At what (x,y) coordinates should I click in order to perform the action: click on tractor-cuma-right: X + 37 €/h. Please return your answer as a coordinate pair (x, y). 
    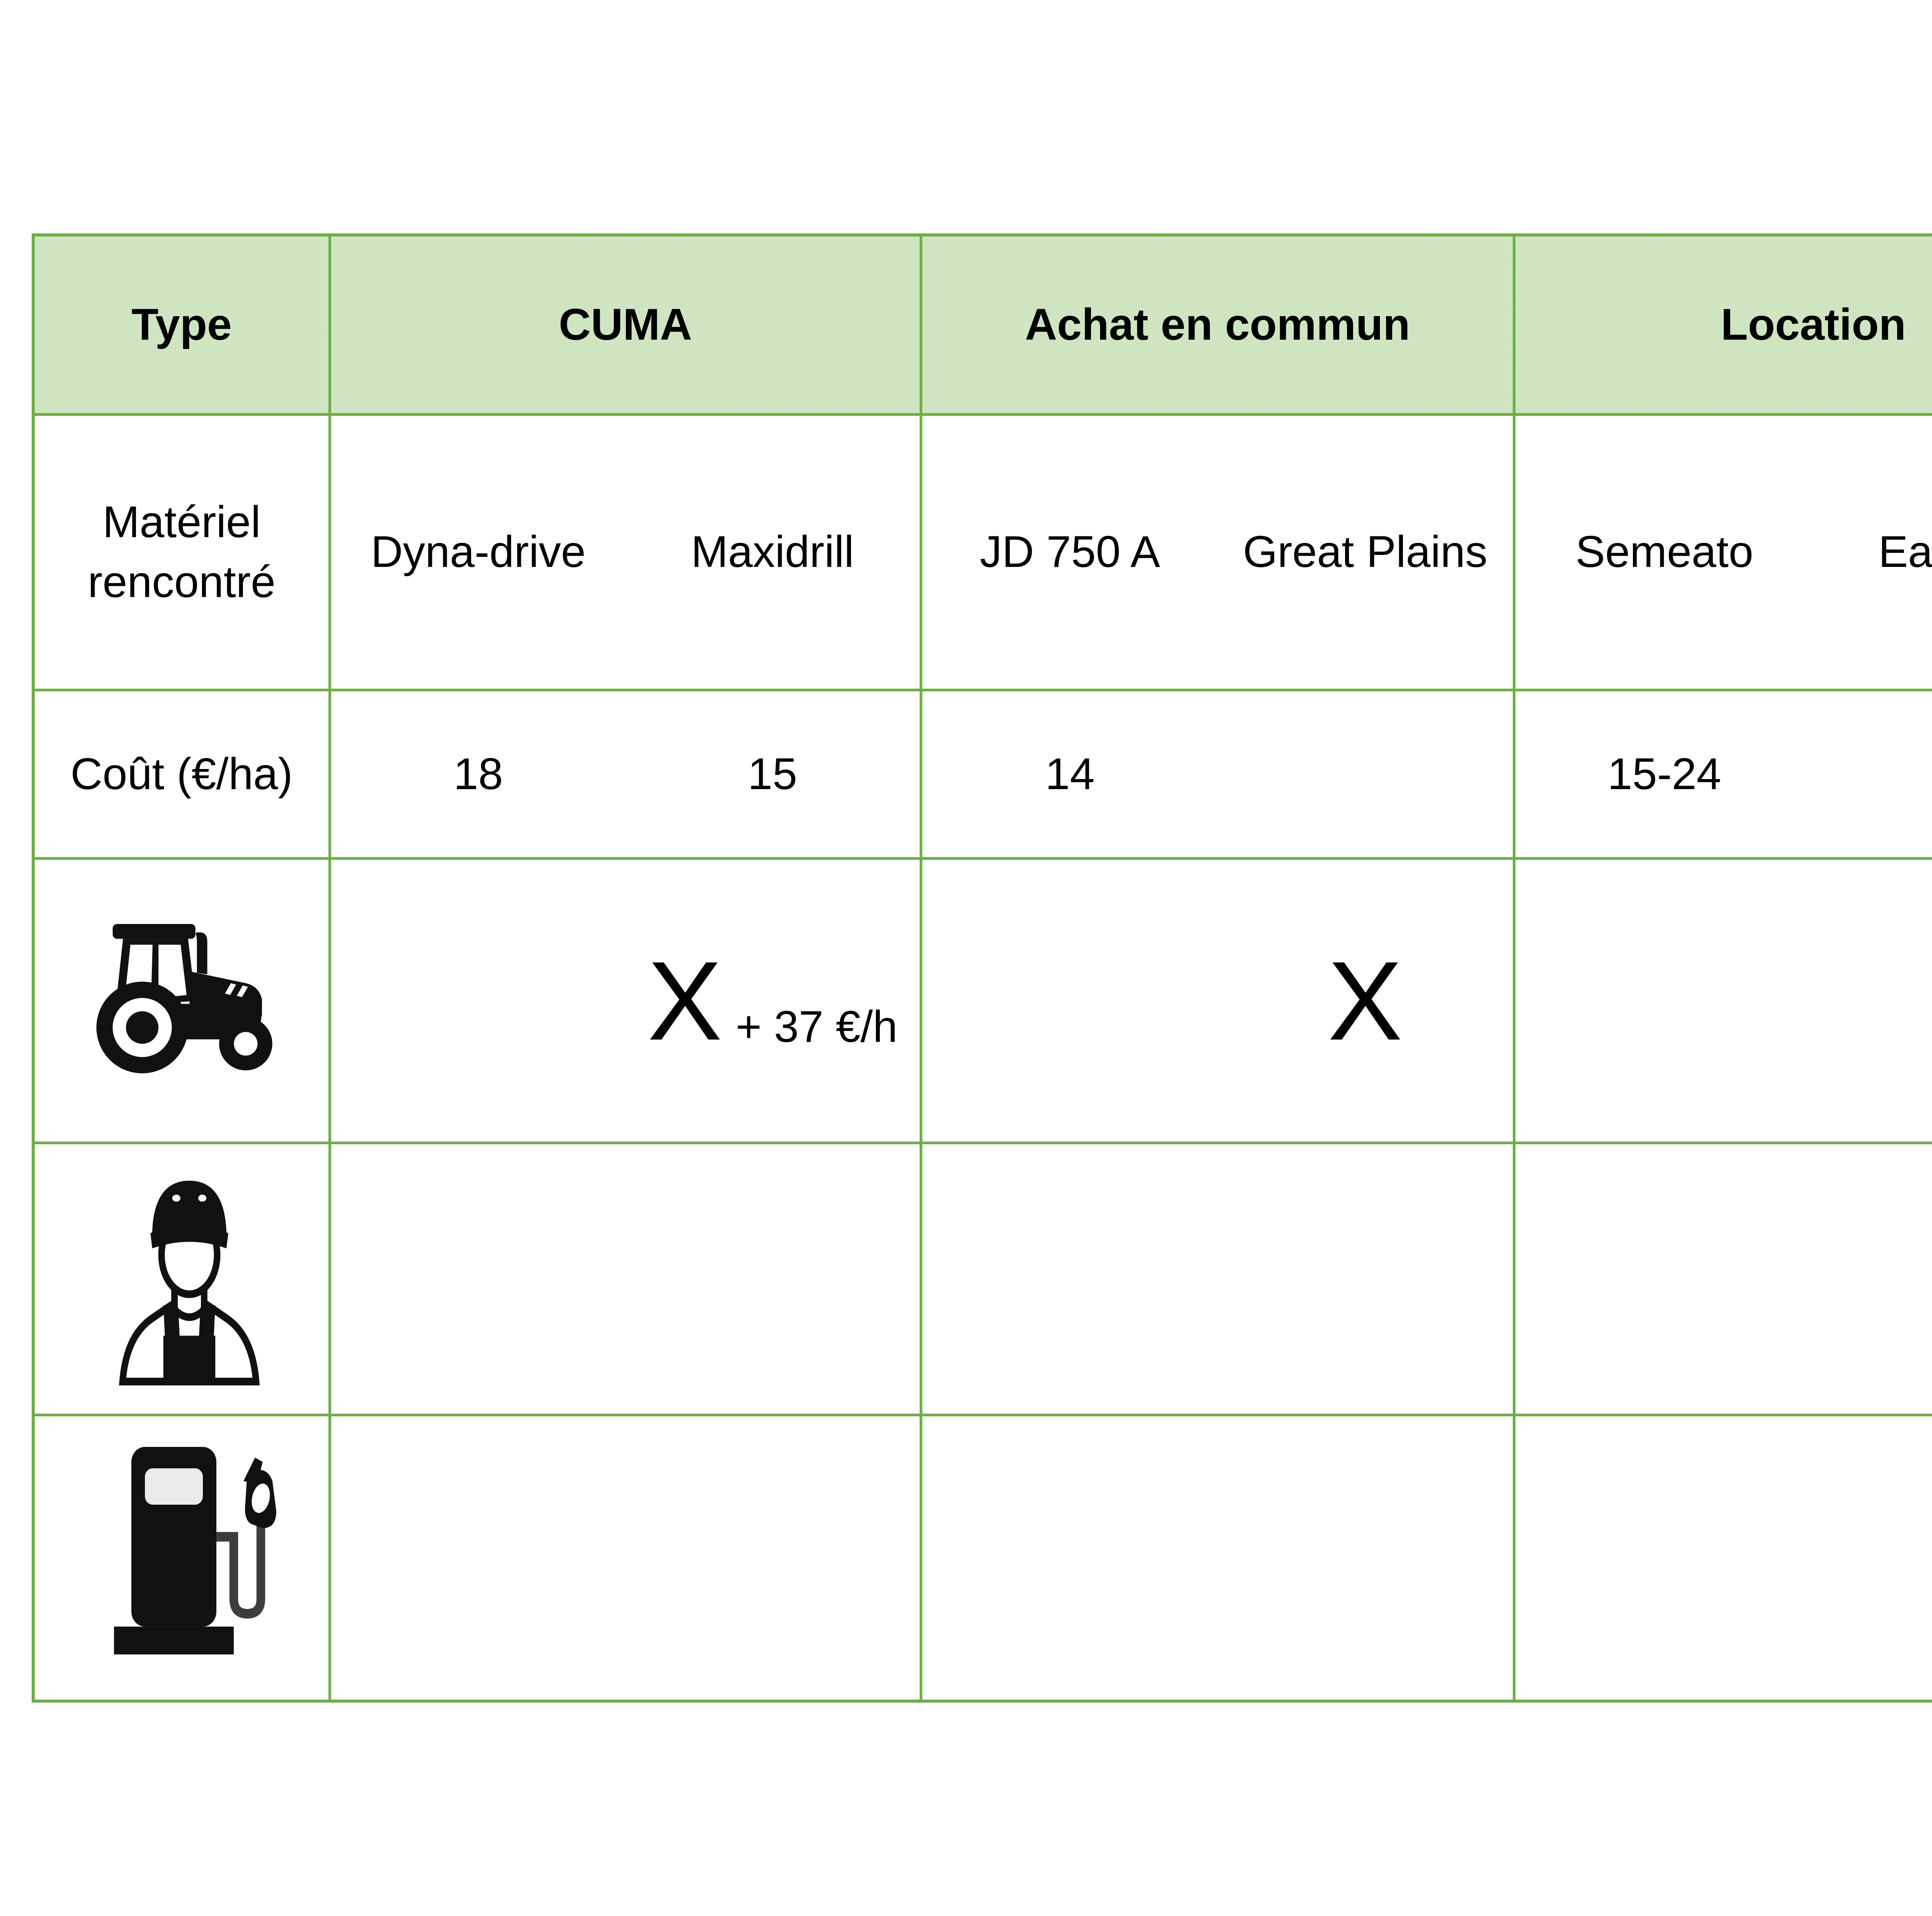
    Looking at the image, I should click on (773, 1001).